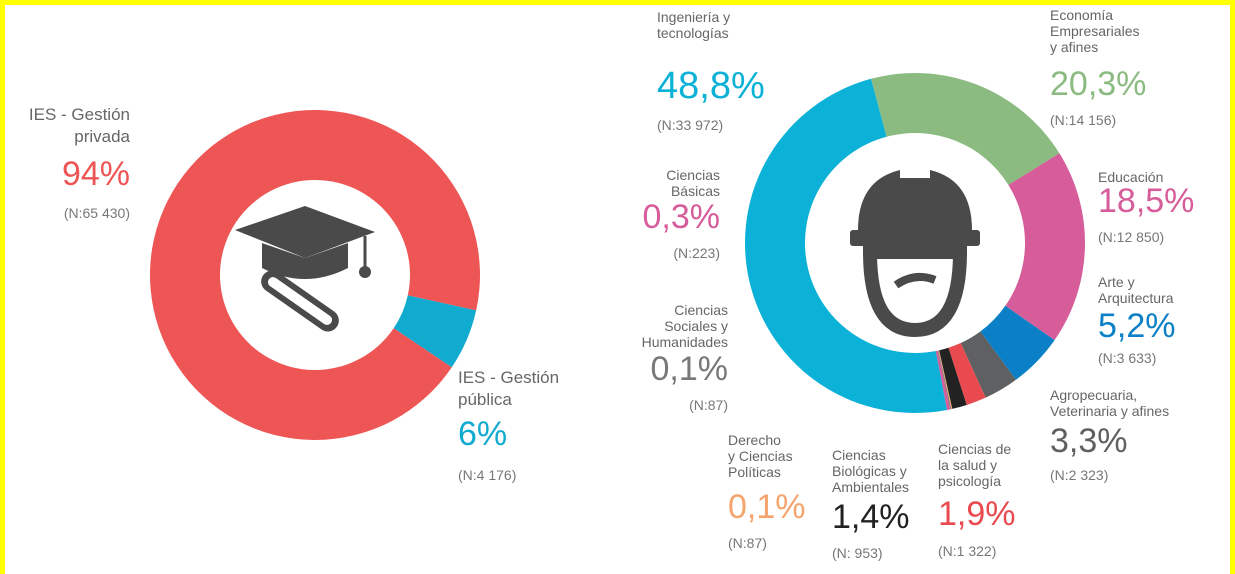  Describe the element at coordinates (508, 388) in the screenshot. I see `category-label: IES - Gestión pública` at that location.